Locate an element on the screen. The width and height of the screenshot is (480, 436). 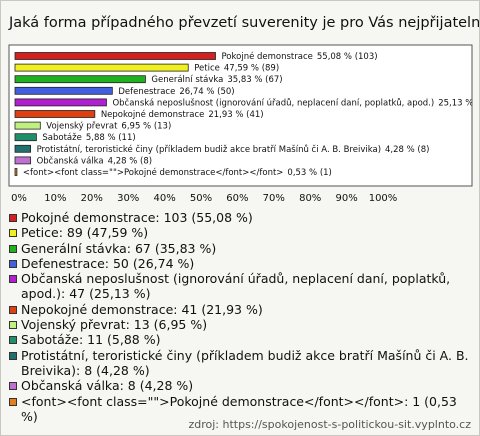
x-tick-label: 80% is located at coordinates (310, 198).